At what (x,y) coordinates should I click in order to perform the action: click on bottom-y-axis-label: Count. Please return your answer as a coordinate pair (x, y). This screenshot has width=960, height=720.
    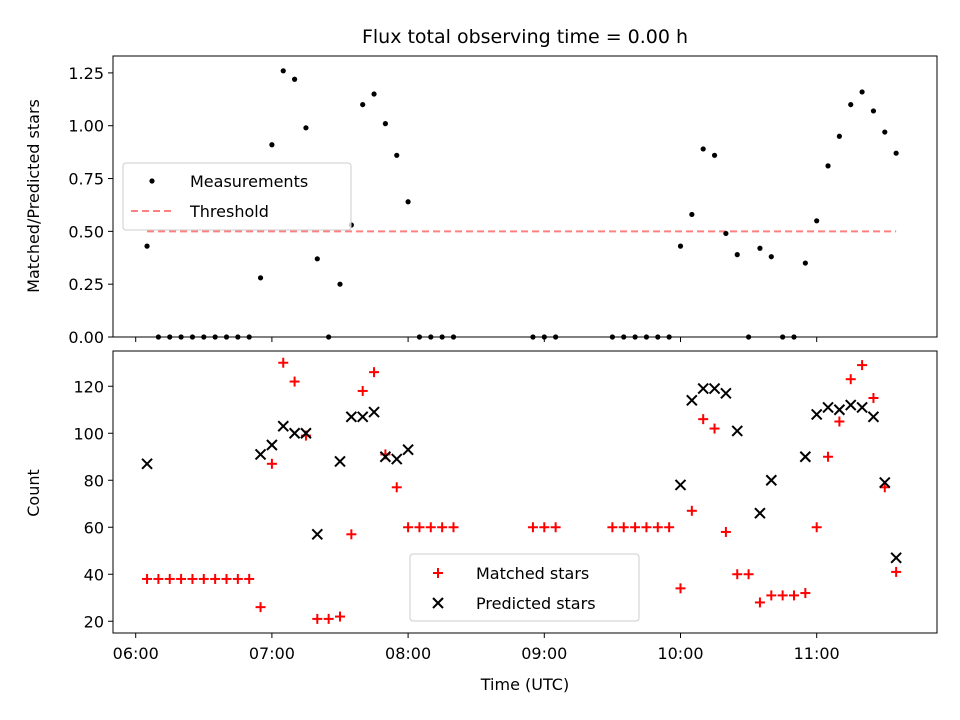
    Looking at the image, I should click on (33, 493).